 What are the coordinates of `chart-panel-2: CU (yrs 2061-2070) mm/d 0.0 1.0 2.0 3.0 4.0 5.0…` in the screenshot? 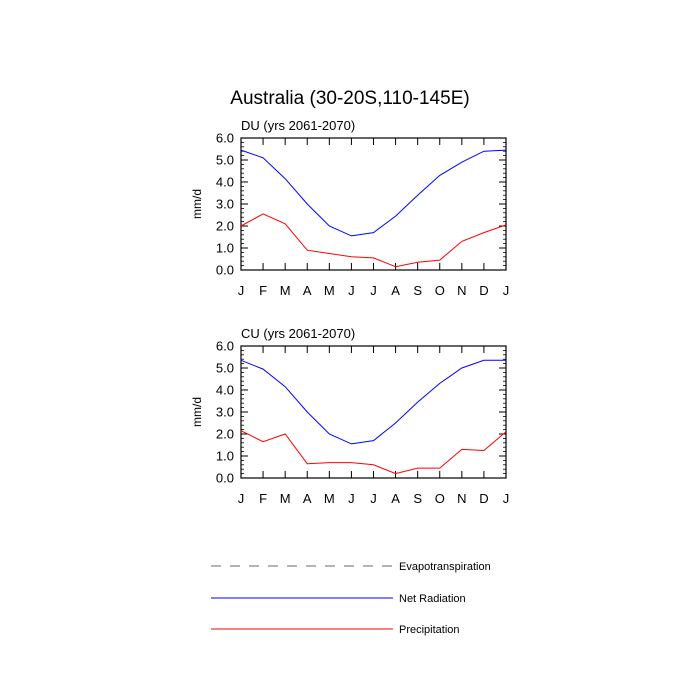 It's located at (349, 416).